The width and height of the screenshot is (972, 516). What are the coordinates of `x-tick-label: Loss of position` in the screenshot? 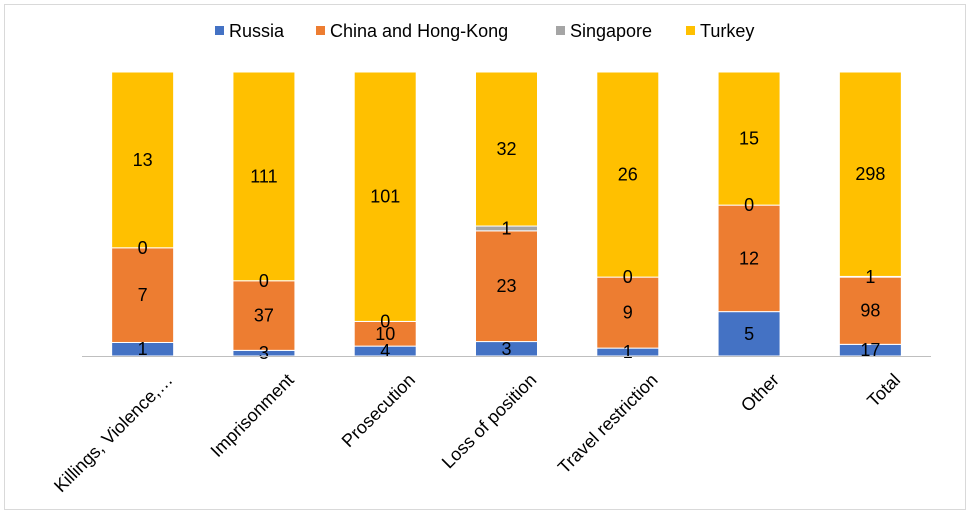 It's located at (489, 421).